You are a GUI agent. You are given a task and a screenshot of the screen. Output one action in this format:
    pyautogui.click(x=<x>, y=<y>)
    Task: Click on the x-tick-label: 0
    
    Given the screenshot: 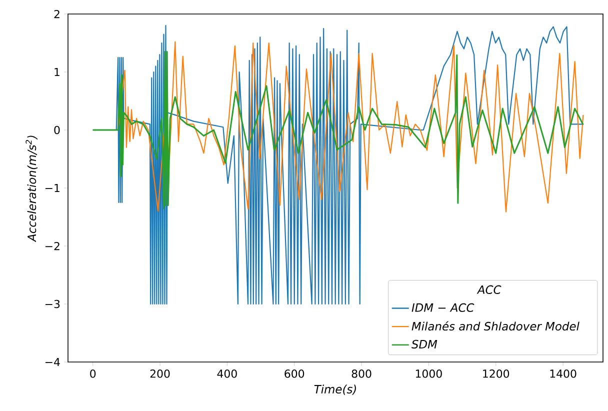 What is the action you would take?
    pyautogui.click(x=93, y=374)
    